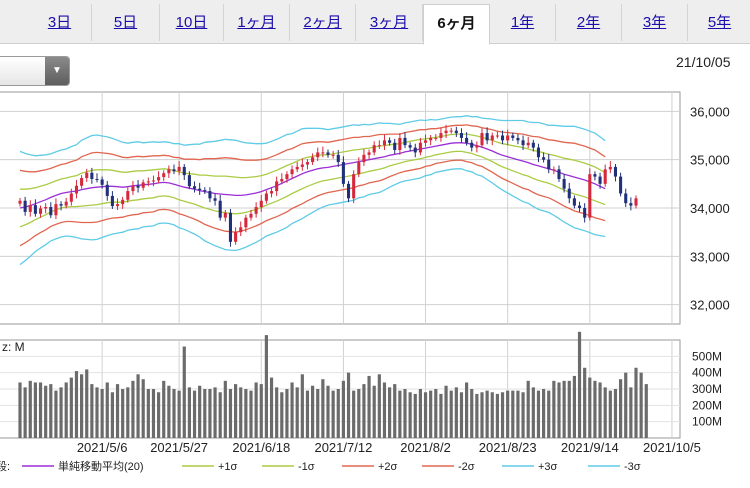 The image size is (750, 488). Describe the element at coordinates (5, 466) in the screenshot. I see `legend-prefix: 段:` at that location.